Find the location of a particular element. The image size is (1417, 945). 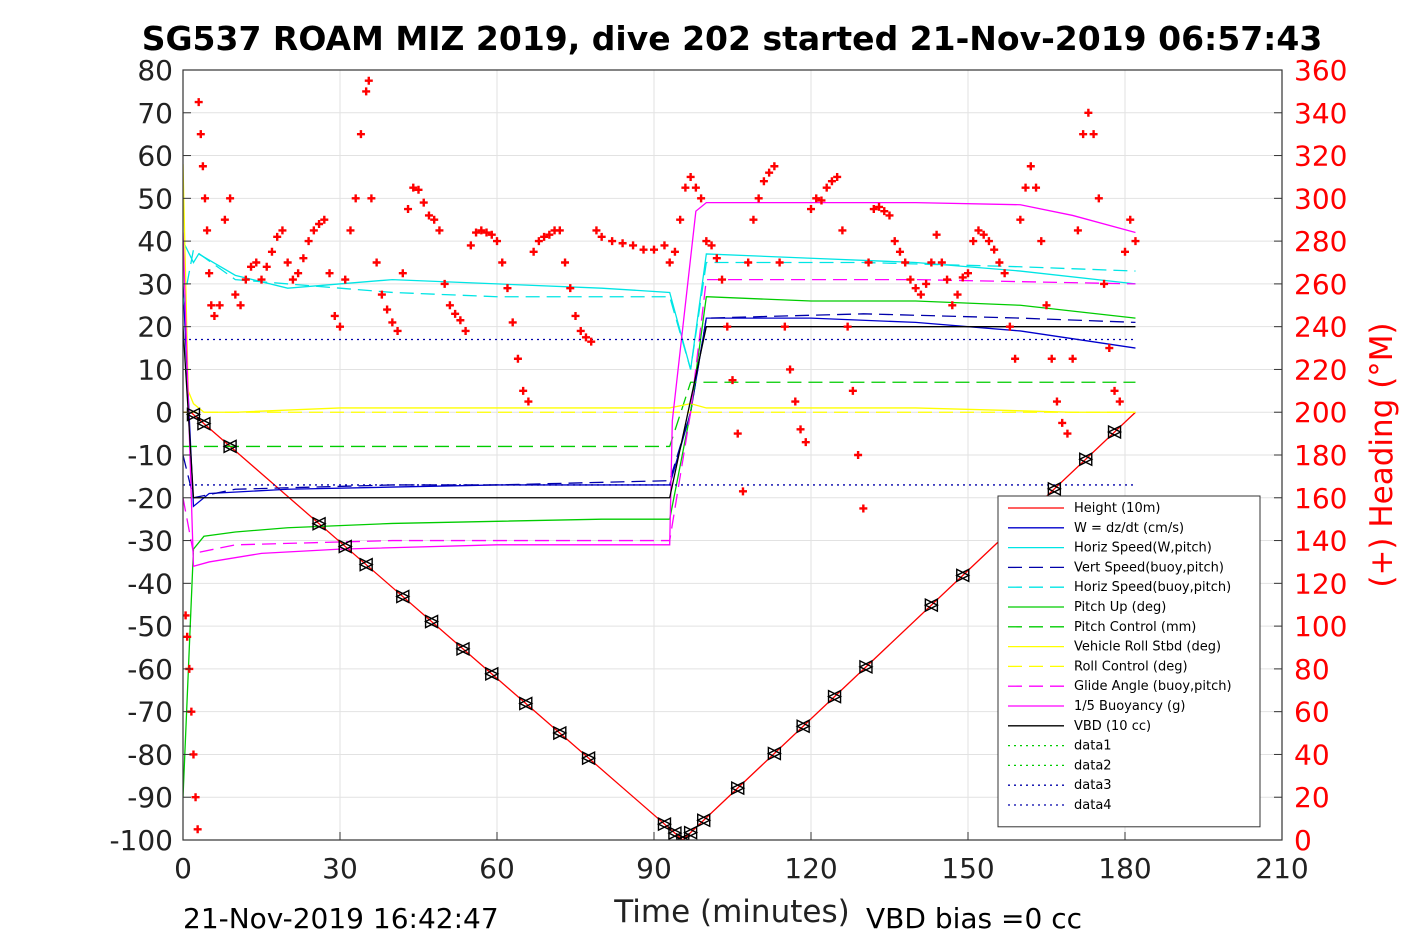

legend-label: Pitch Up (deg) is located at coordinates (1120, 607).